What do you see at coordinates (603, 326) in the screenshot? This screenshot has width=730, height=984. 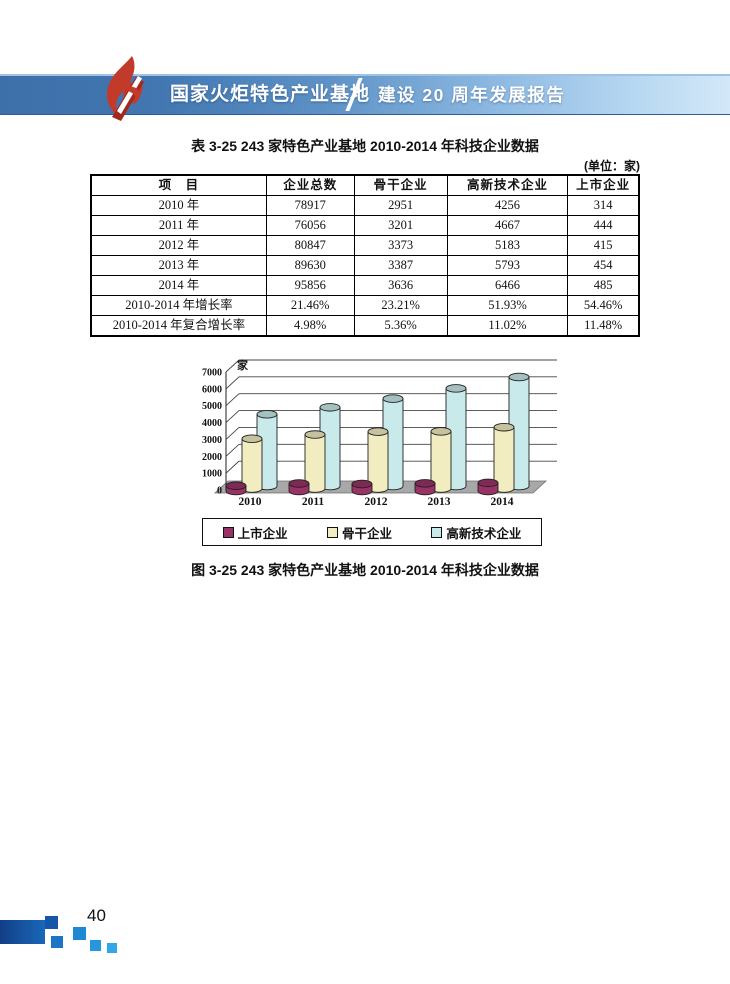 I see `table-cell: 11.48%` at bounding box center [603, 326].